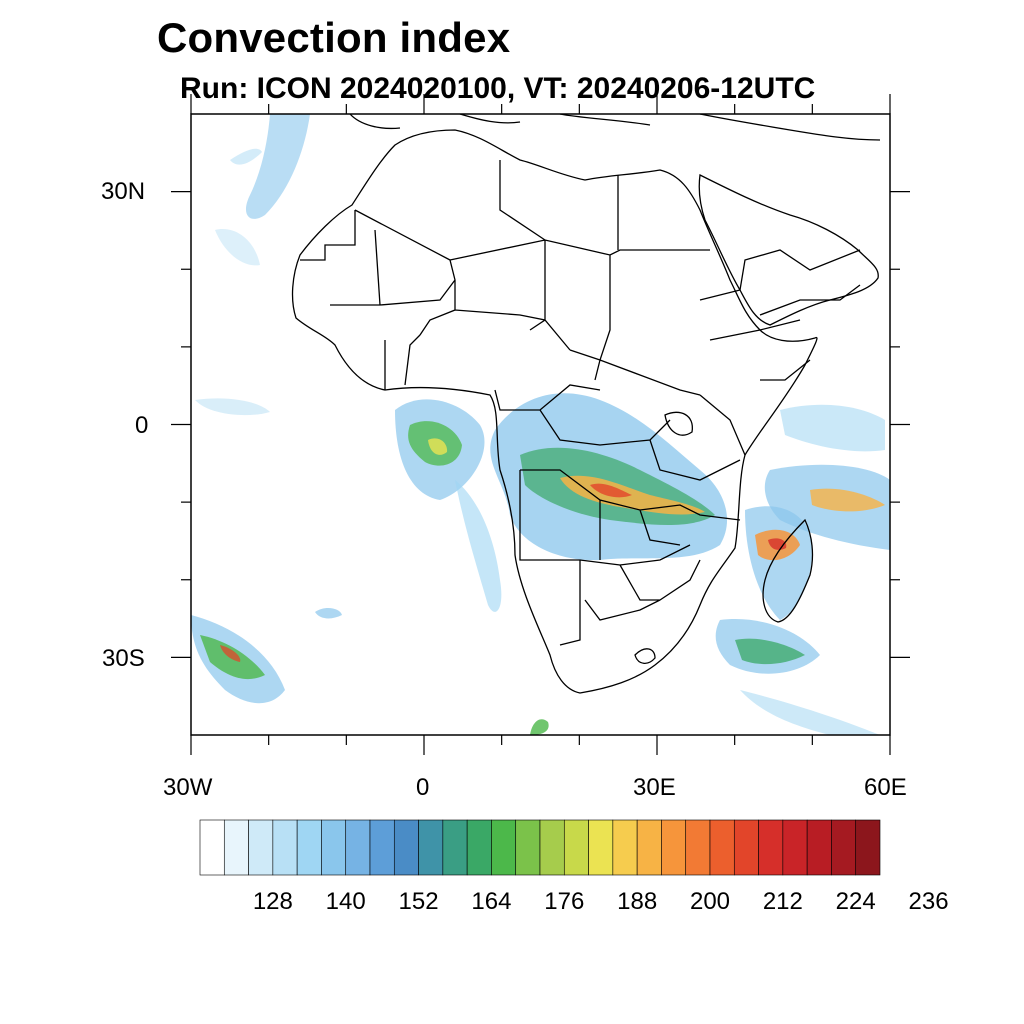 The image size is (1024, 1024). I want to click on convection-cell-indian-ocean-north, so click(832, 428).